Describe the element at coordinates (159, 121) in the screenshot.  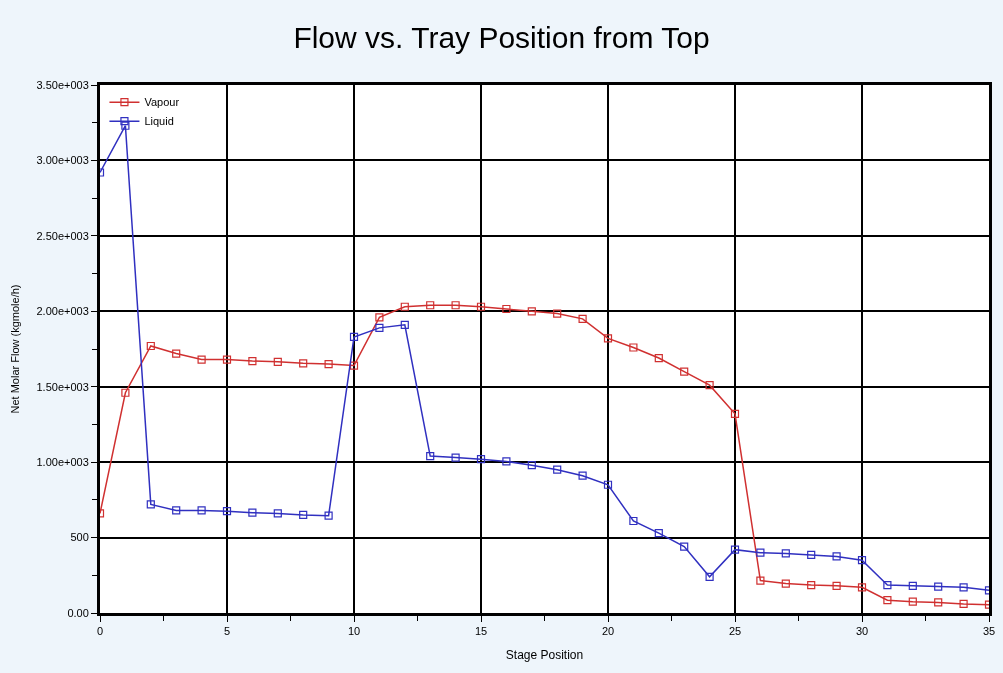
I see `legend-label: Liquid` at that location.